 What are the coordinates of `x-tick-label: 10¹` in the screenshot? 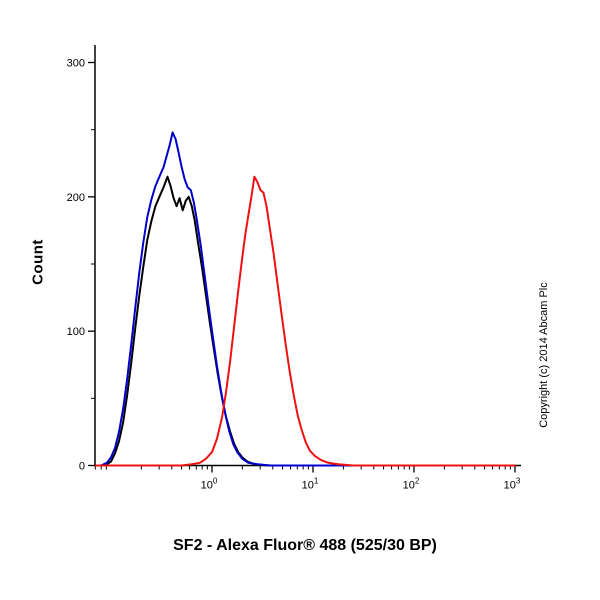 It's located at (310, 484).